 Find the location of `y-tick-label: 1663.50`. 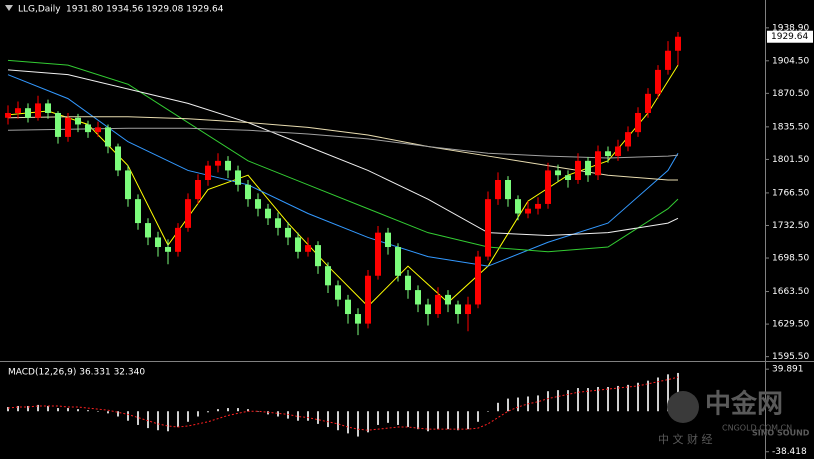

y-tick-label: 1663.50 is located at coordinates (790, 292).